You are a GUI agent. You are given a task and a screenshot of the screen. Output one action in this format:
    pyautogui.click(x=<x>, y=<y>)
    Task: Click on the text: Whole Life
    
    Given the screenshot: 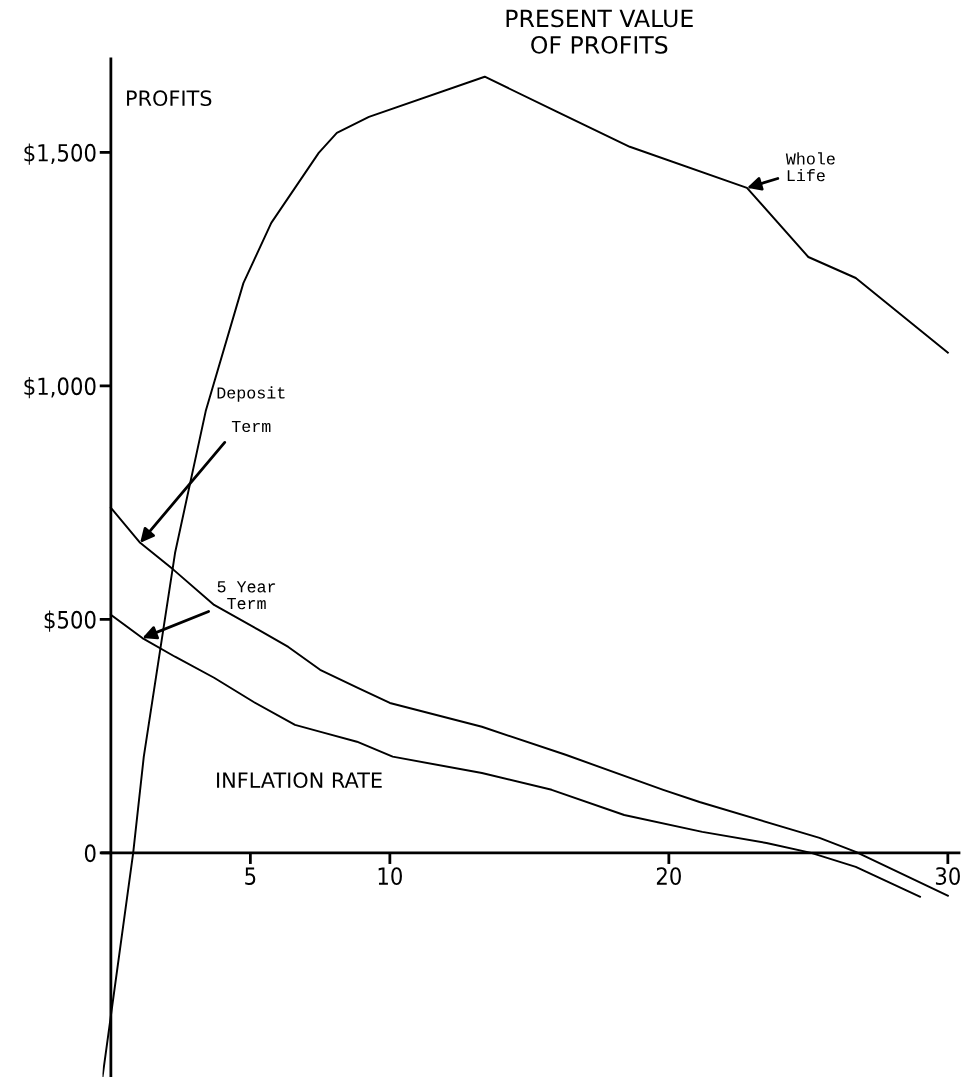 What is the action you would take?
    pyautogui.click(x=810, y=167)
    